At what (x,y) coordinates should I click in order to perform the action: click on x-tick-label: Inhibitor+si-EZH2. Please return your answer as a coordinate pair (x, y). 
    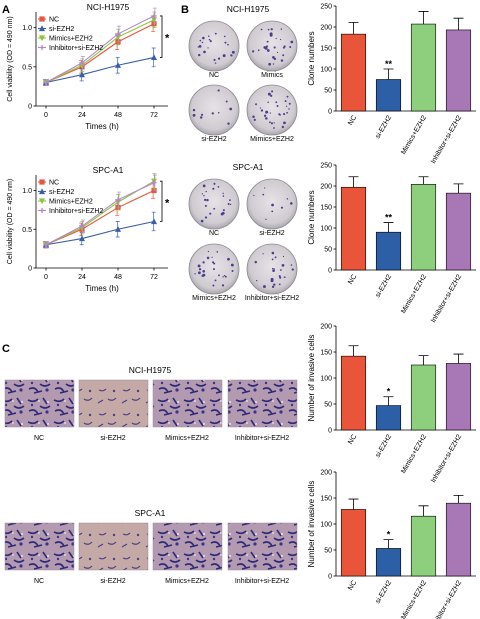
    Looking at the image, I should click on (446, 298).